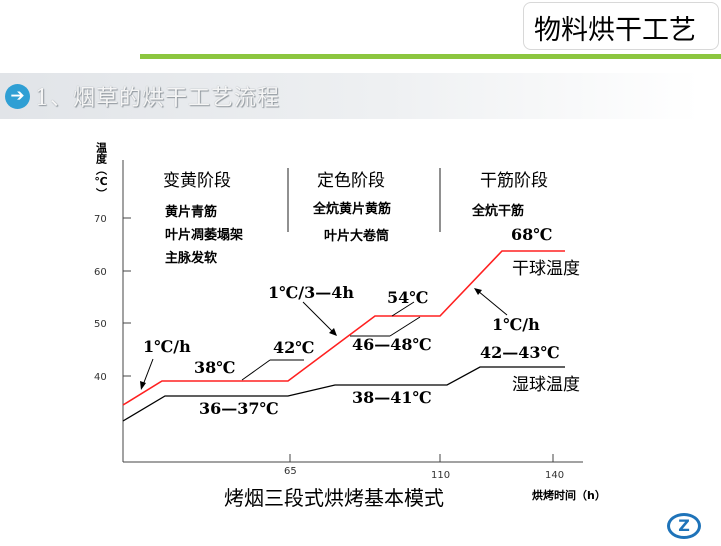 The height and width of the screenshot is (546, 721). I want to click on stage-title-color-fixing: 定色阶段, so click(351, 181).